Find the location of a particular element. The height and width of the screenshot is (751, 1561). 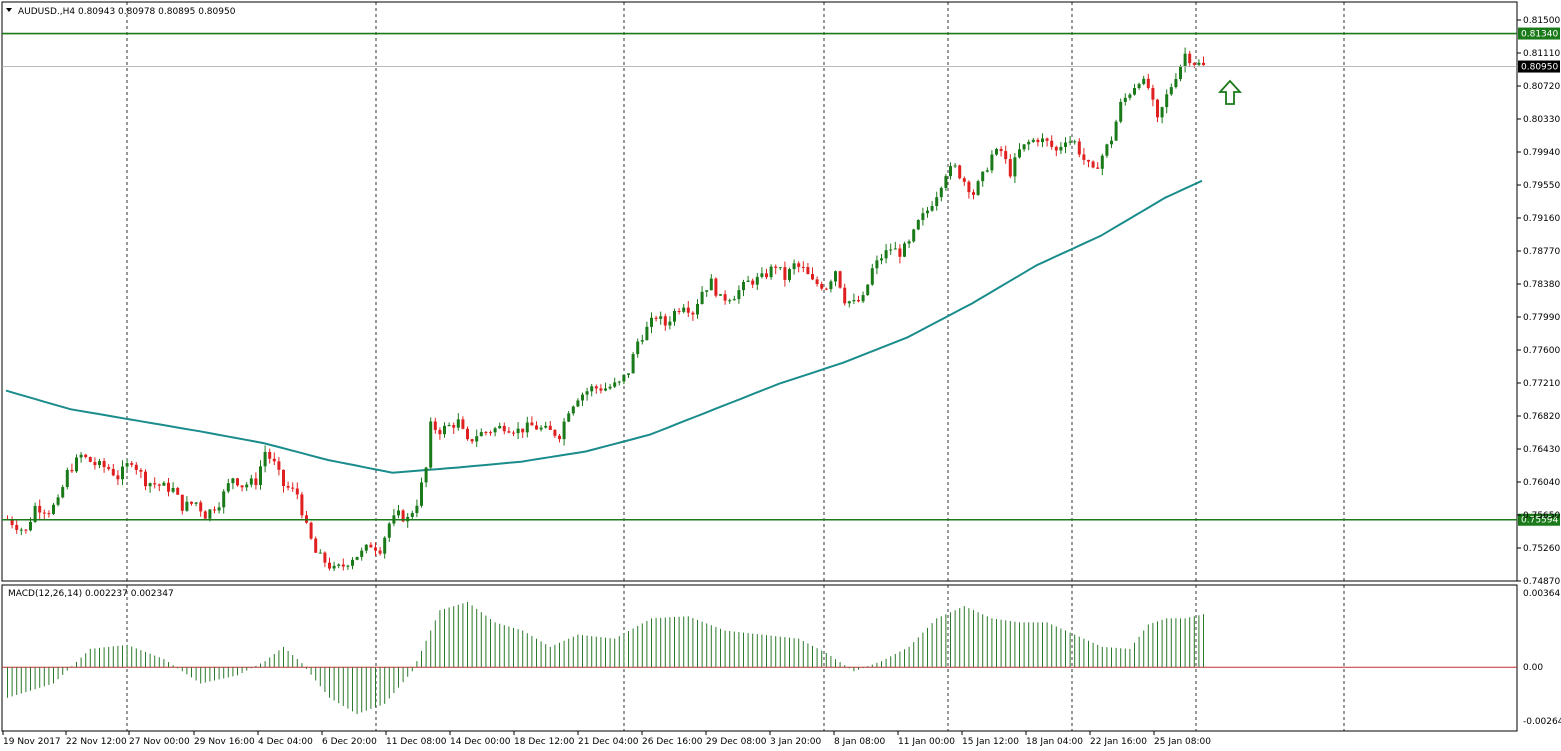

time-tick-label: 8 Jan 08:00 is located at coordinates (860, 742).